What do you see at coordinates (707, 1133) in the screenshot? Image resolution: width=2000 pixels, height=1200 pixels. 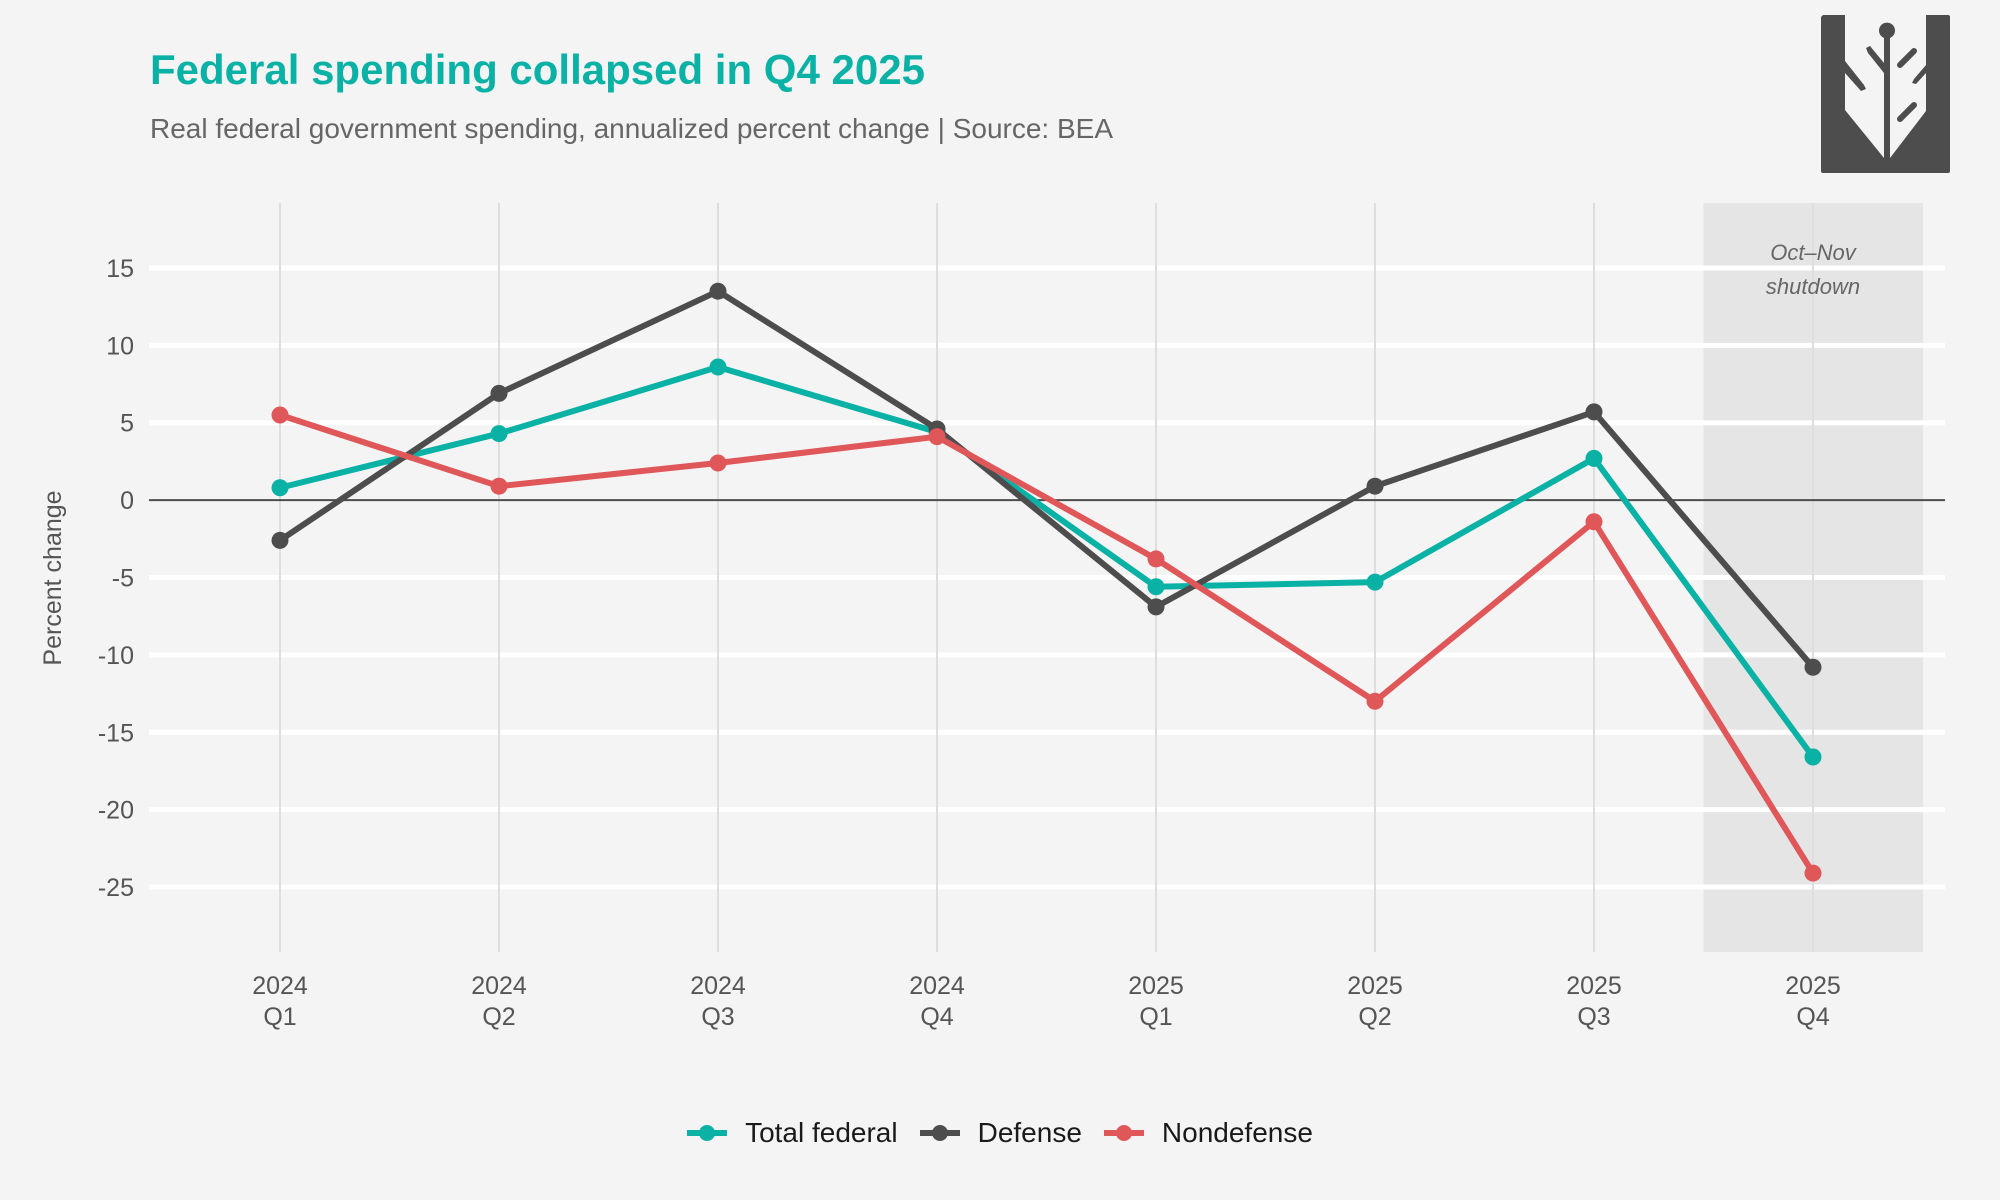 I see `legend-key-total-icon` at bounding box center [707, 1133].